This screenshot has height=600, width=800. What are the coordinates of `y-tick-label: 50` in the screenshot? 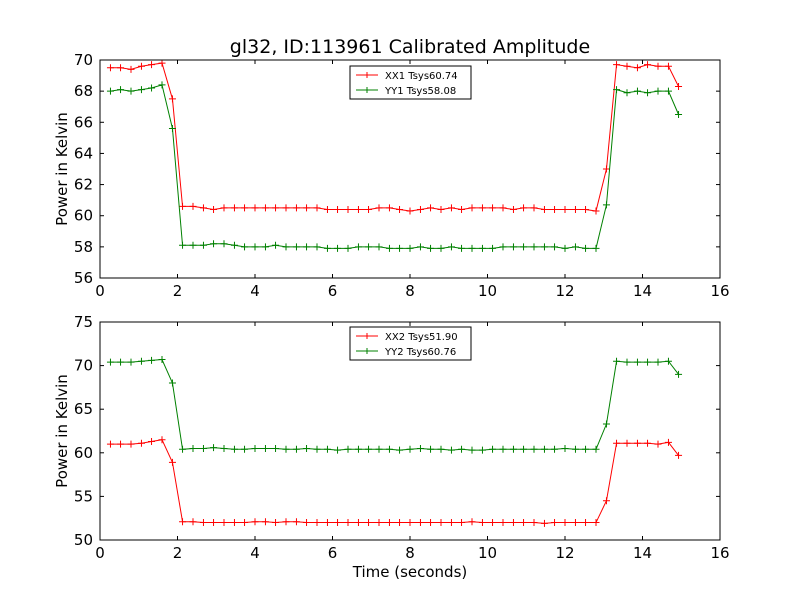 It's located at (83, 540).